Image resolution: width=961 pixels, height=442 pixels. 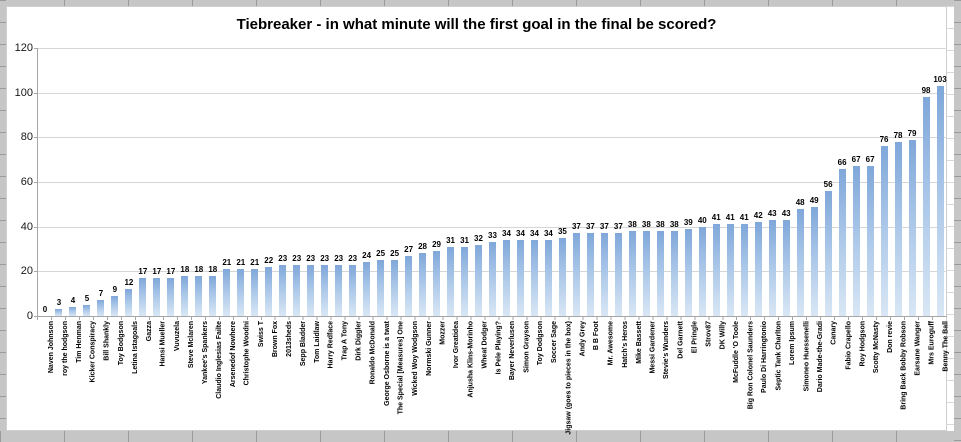 What do you see at coordinates (480, 3) in the screenshot?
I see `window-frame-top` at bounding box center [480, 3].